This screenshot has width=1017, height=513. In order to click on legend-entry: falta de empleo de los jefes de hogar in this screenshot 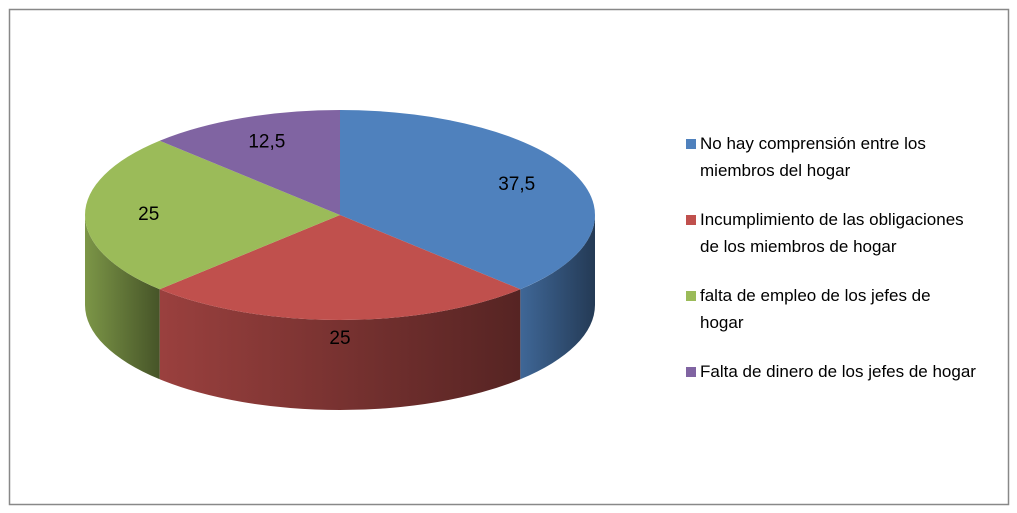, I will do `click(836, 309)`.